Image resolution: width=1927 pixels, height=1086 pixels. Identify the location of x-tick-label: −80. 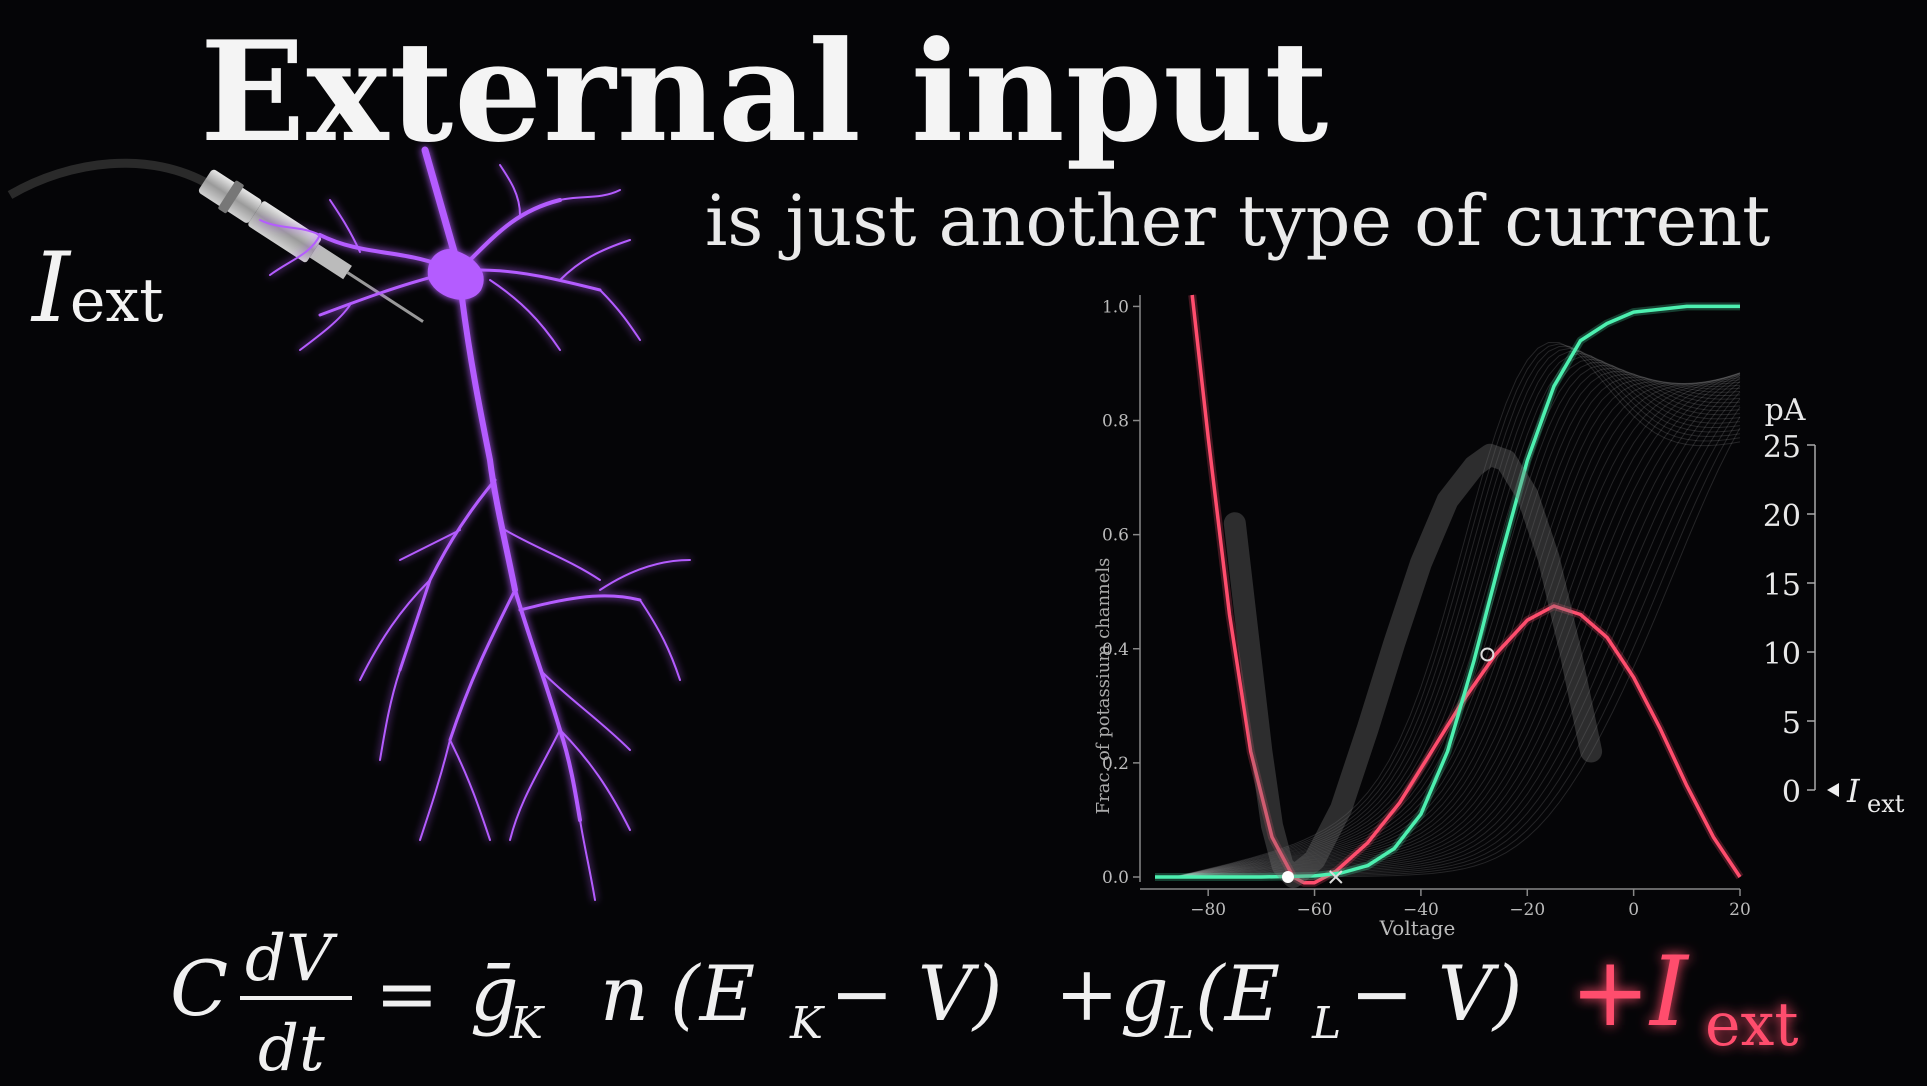
(1208, 910).